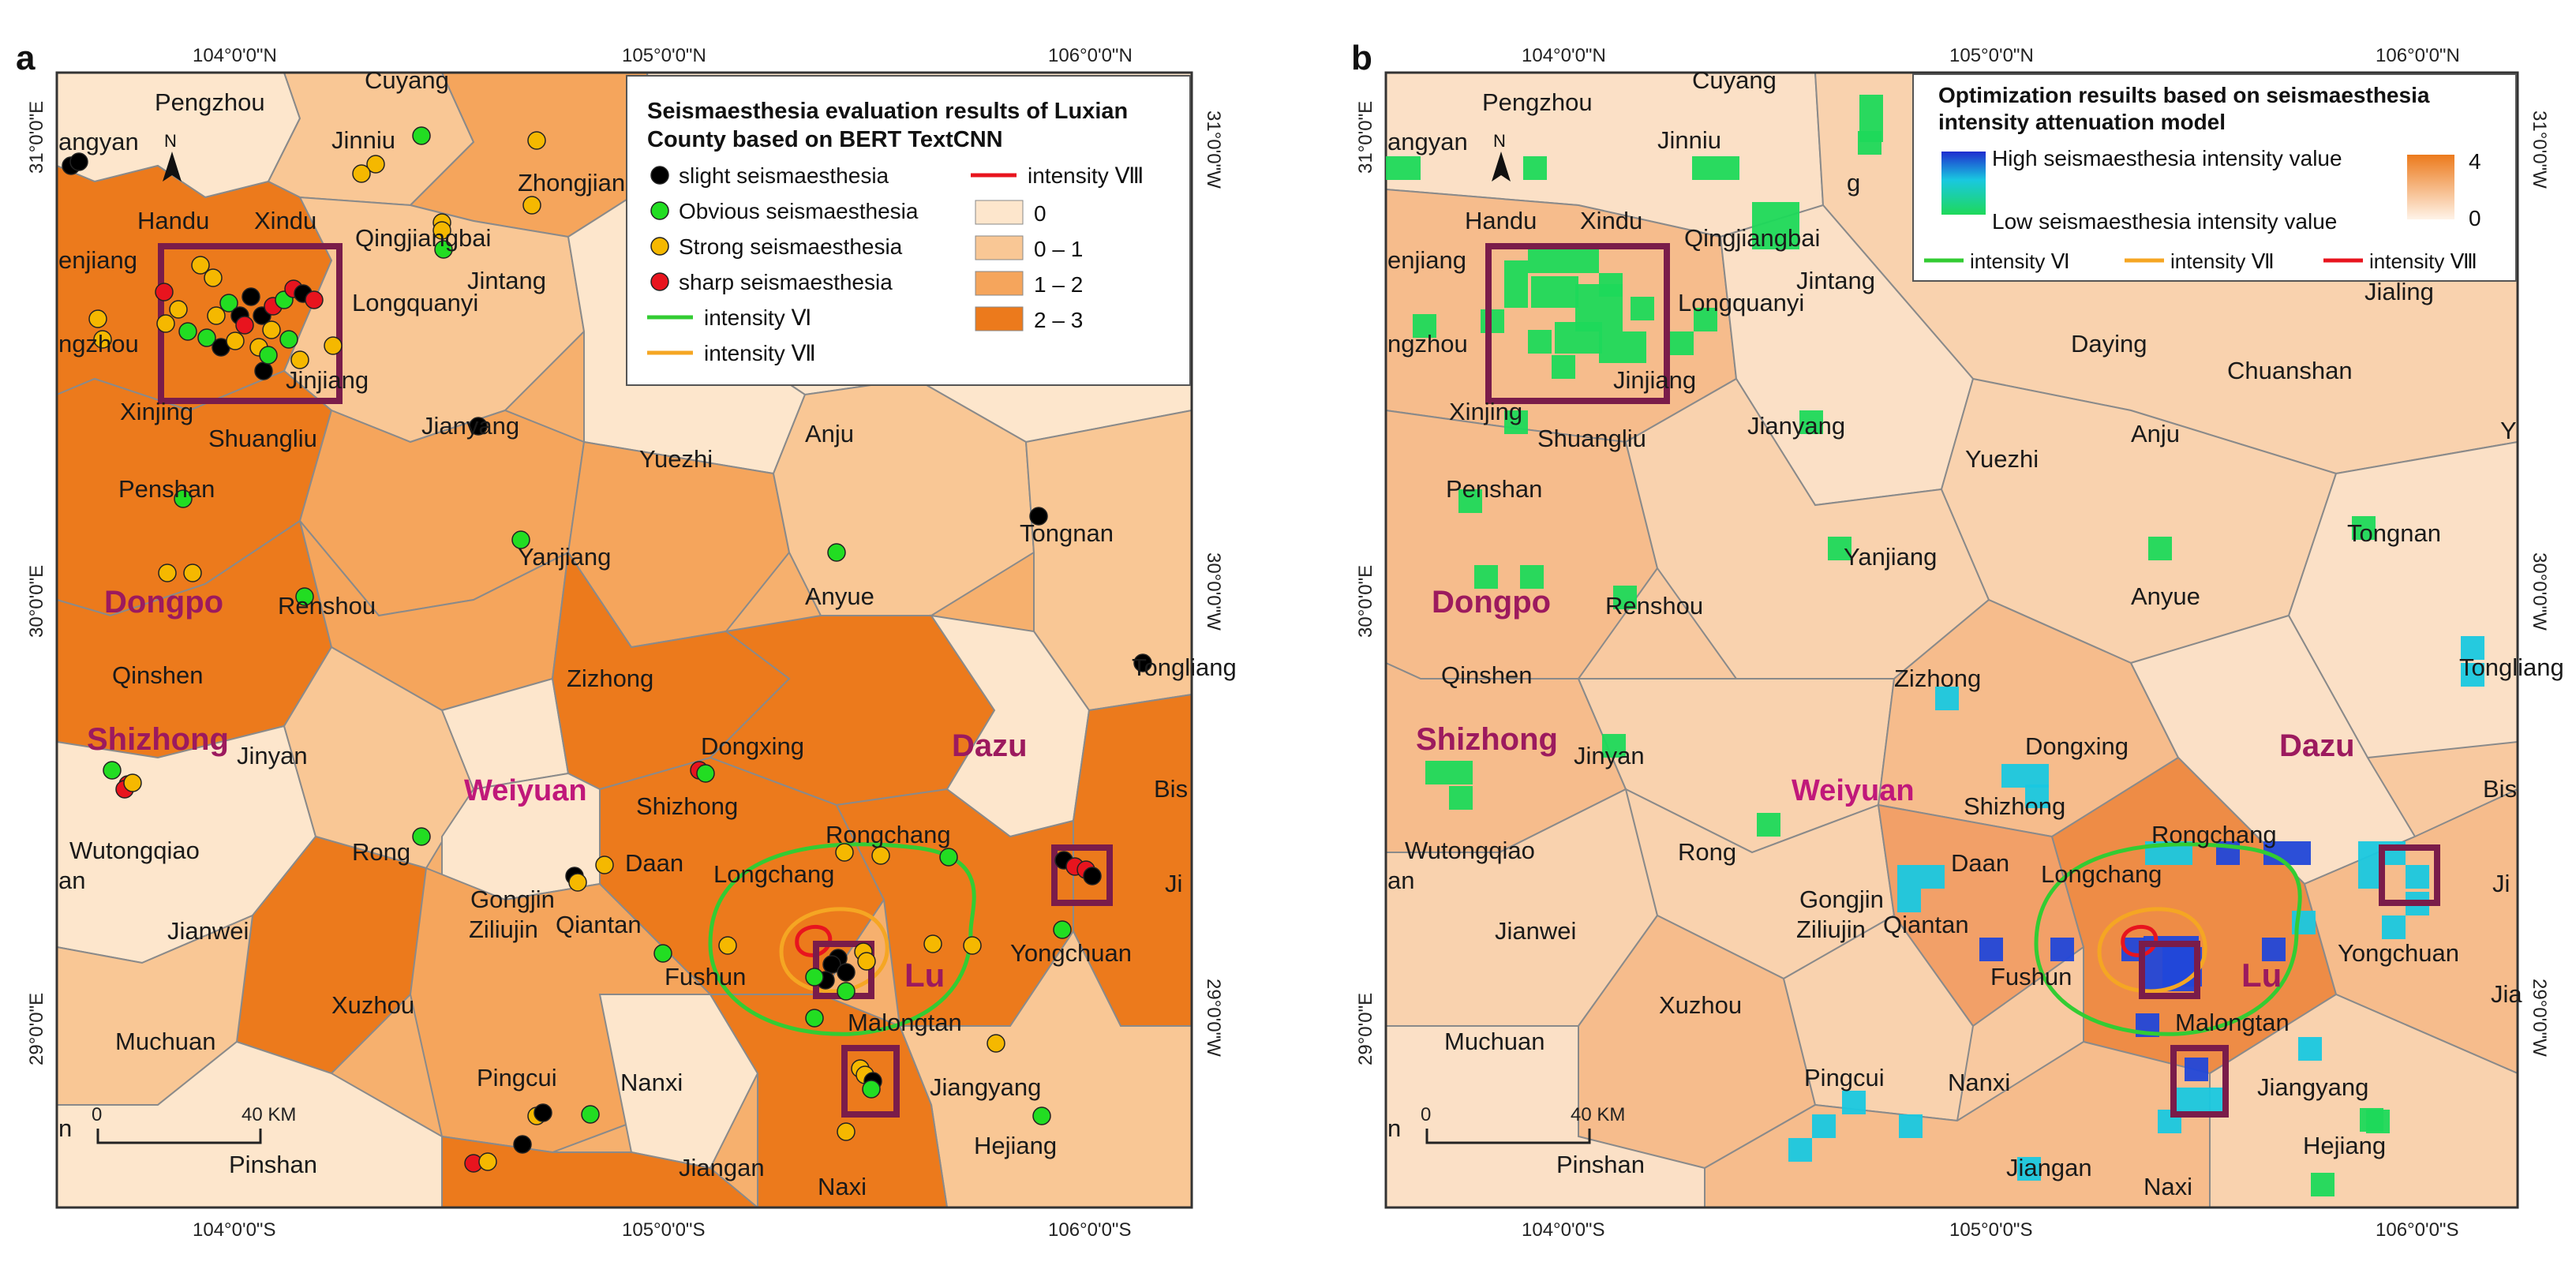  What do you see at coordinates (1086, 176) in the screenshot?
I see `legend-line-label: intensity Ⅷ` at bounding box center [1086, 176].